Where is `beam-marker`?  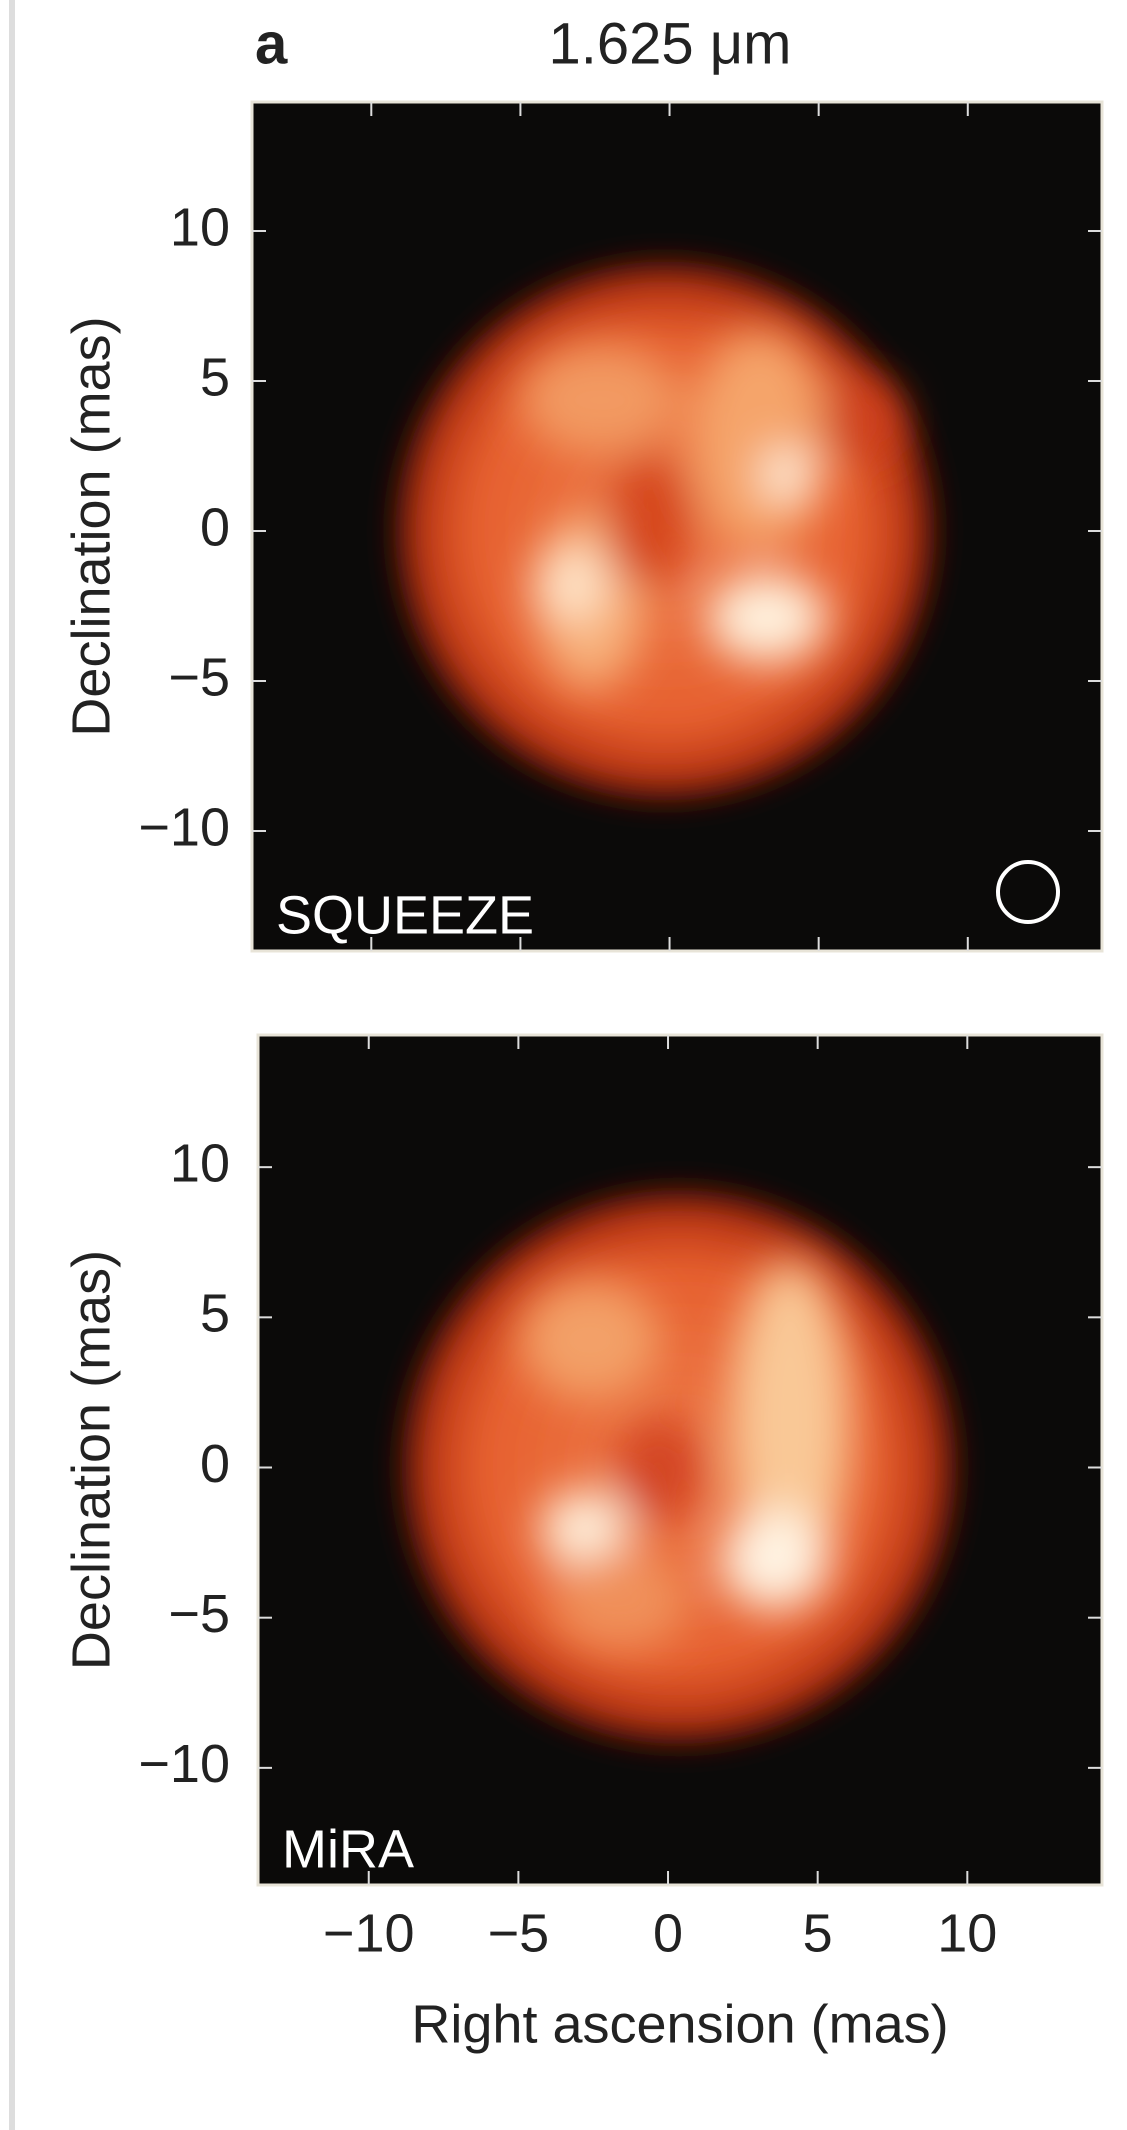
beam-marker is located at coordinates (1028, 892).